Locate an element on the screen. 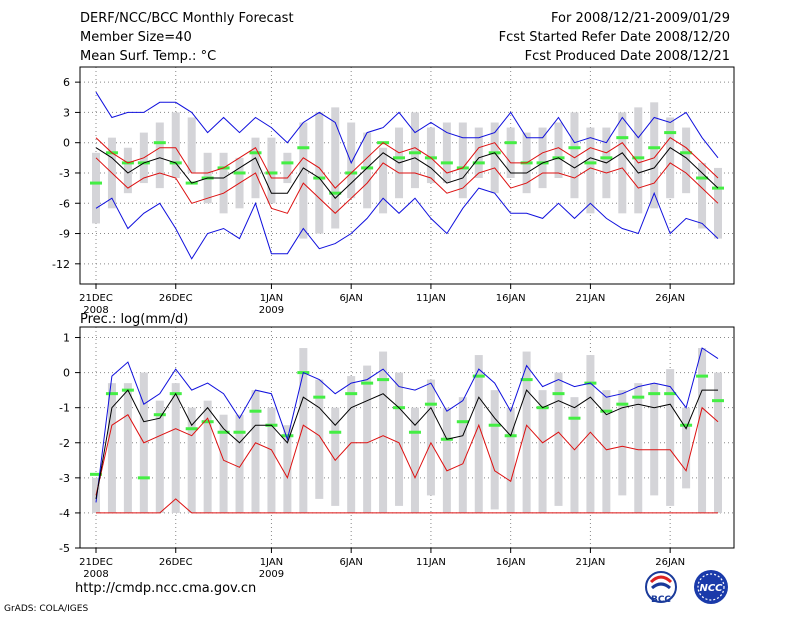 The image size is (800, 618). ncc-logo-text: NCC is located at coordinates (711, 588).